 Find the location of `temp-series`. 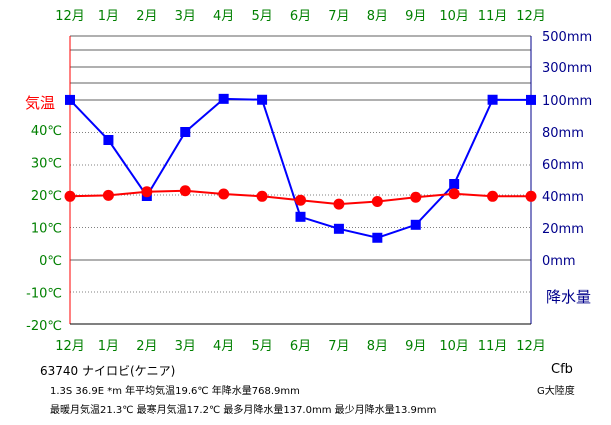

temp-series is located at coordinates (300, 197).